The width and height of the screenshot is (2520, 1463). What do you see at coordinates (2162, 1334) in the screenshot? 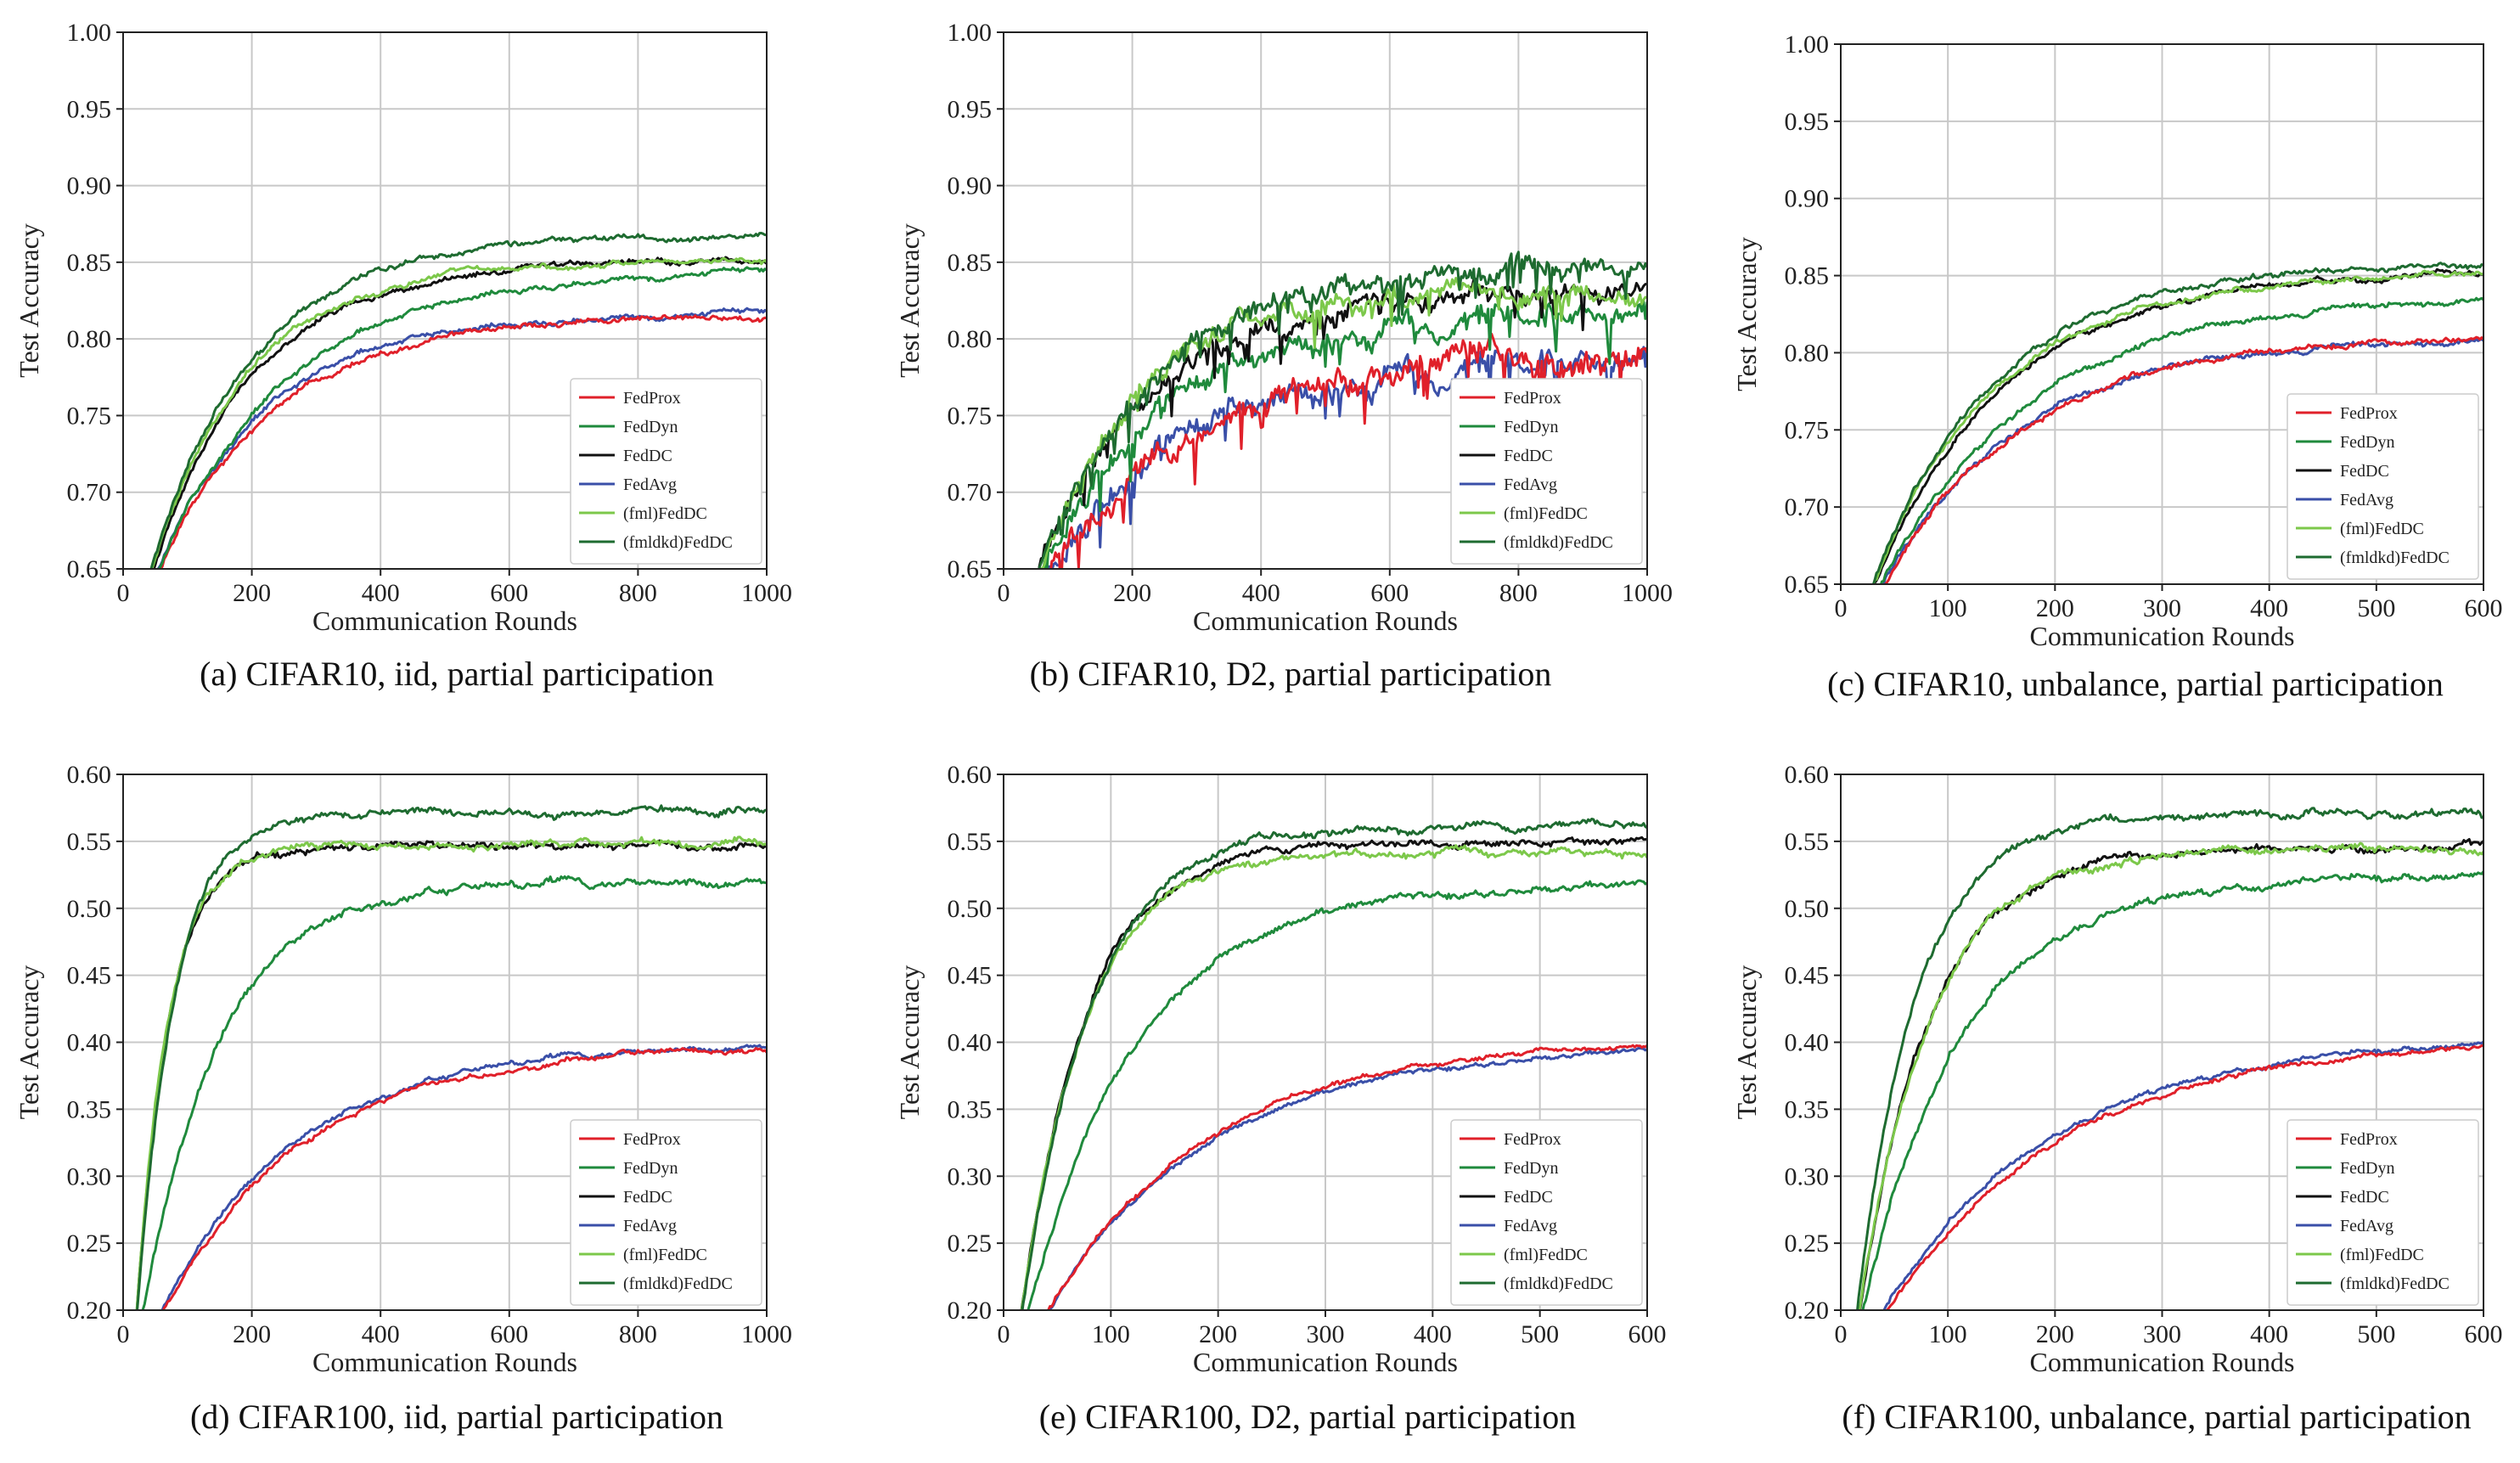
I see `x-tick-label: 300` at bounding box center [2162, 1334].